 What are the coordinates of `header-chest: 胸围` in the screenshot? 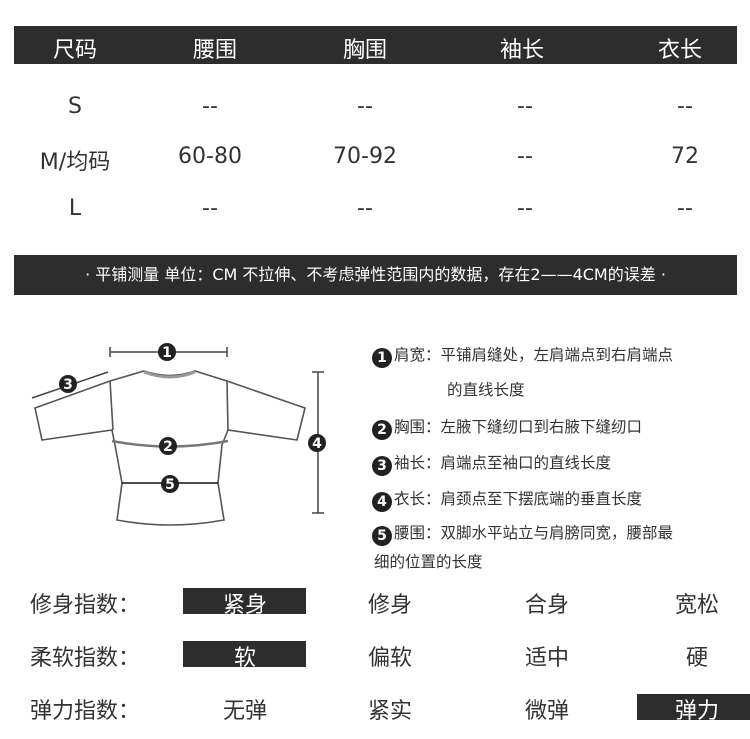 It's located at (365, 50).